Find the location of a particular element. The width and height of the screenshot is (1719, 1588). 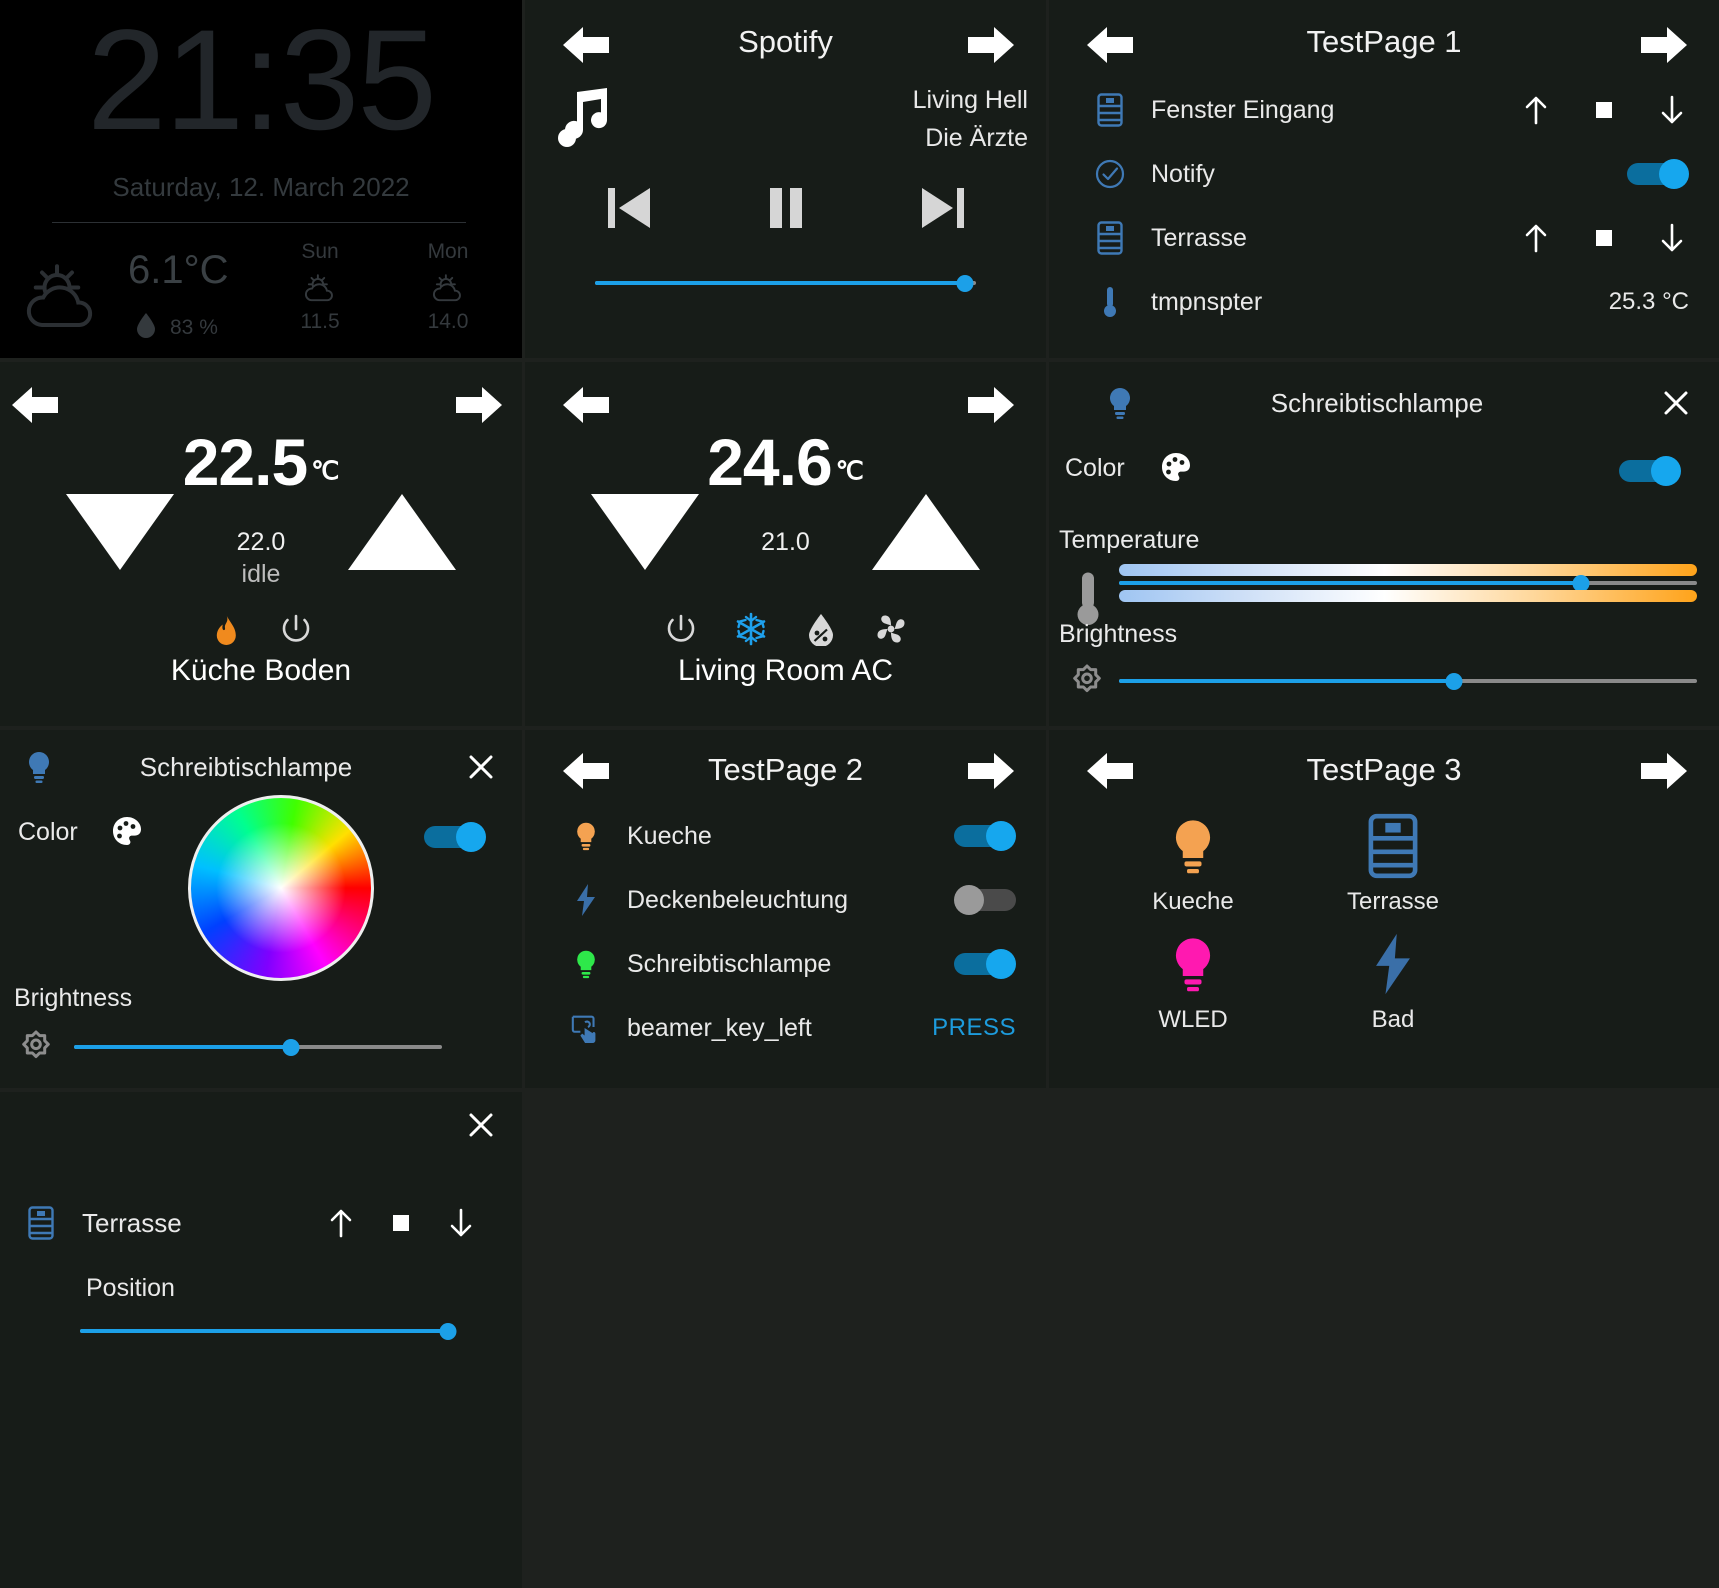

row-label: Deckenbeleuchtung is located at coordinates (737, 899).